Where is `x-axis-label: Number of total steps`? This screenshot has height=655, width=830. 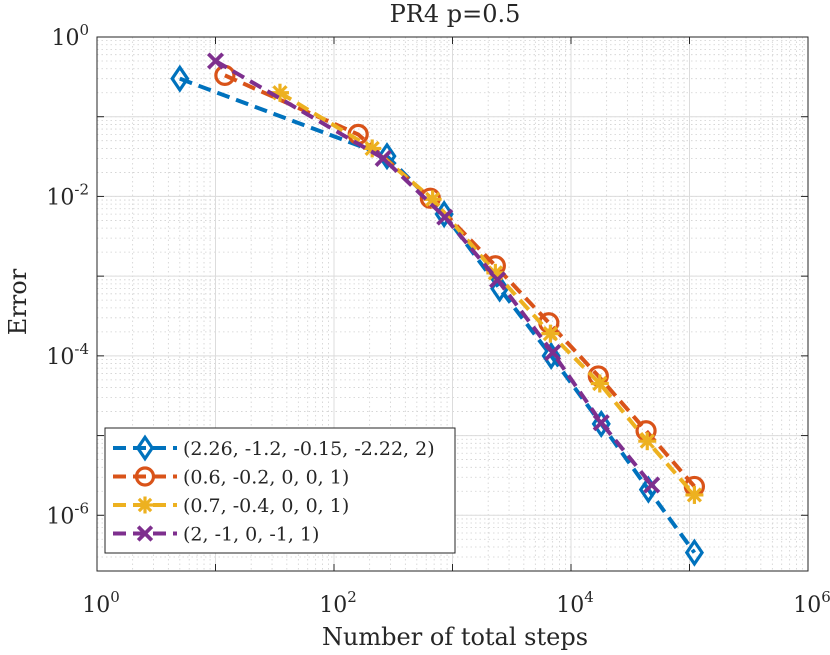 x-axis-label: Number of total steps is located at coordinates (455, 637).